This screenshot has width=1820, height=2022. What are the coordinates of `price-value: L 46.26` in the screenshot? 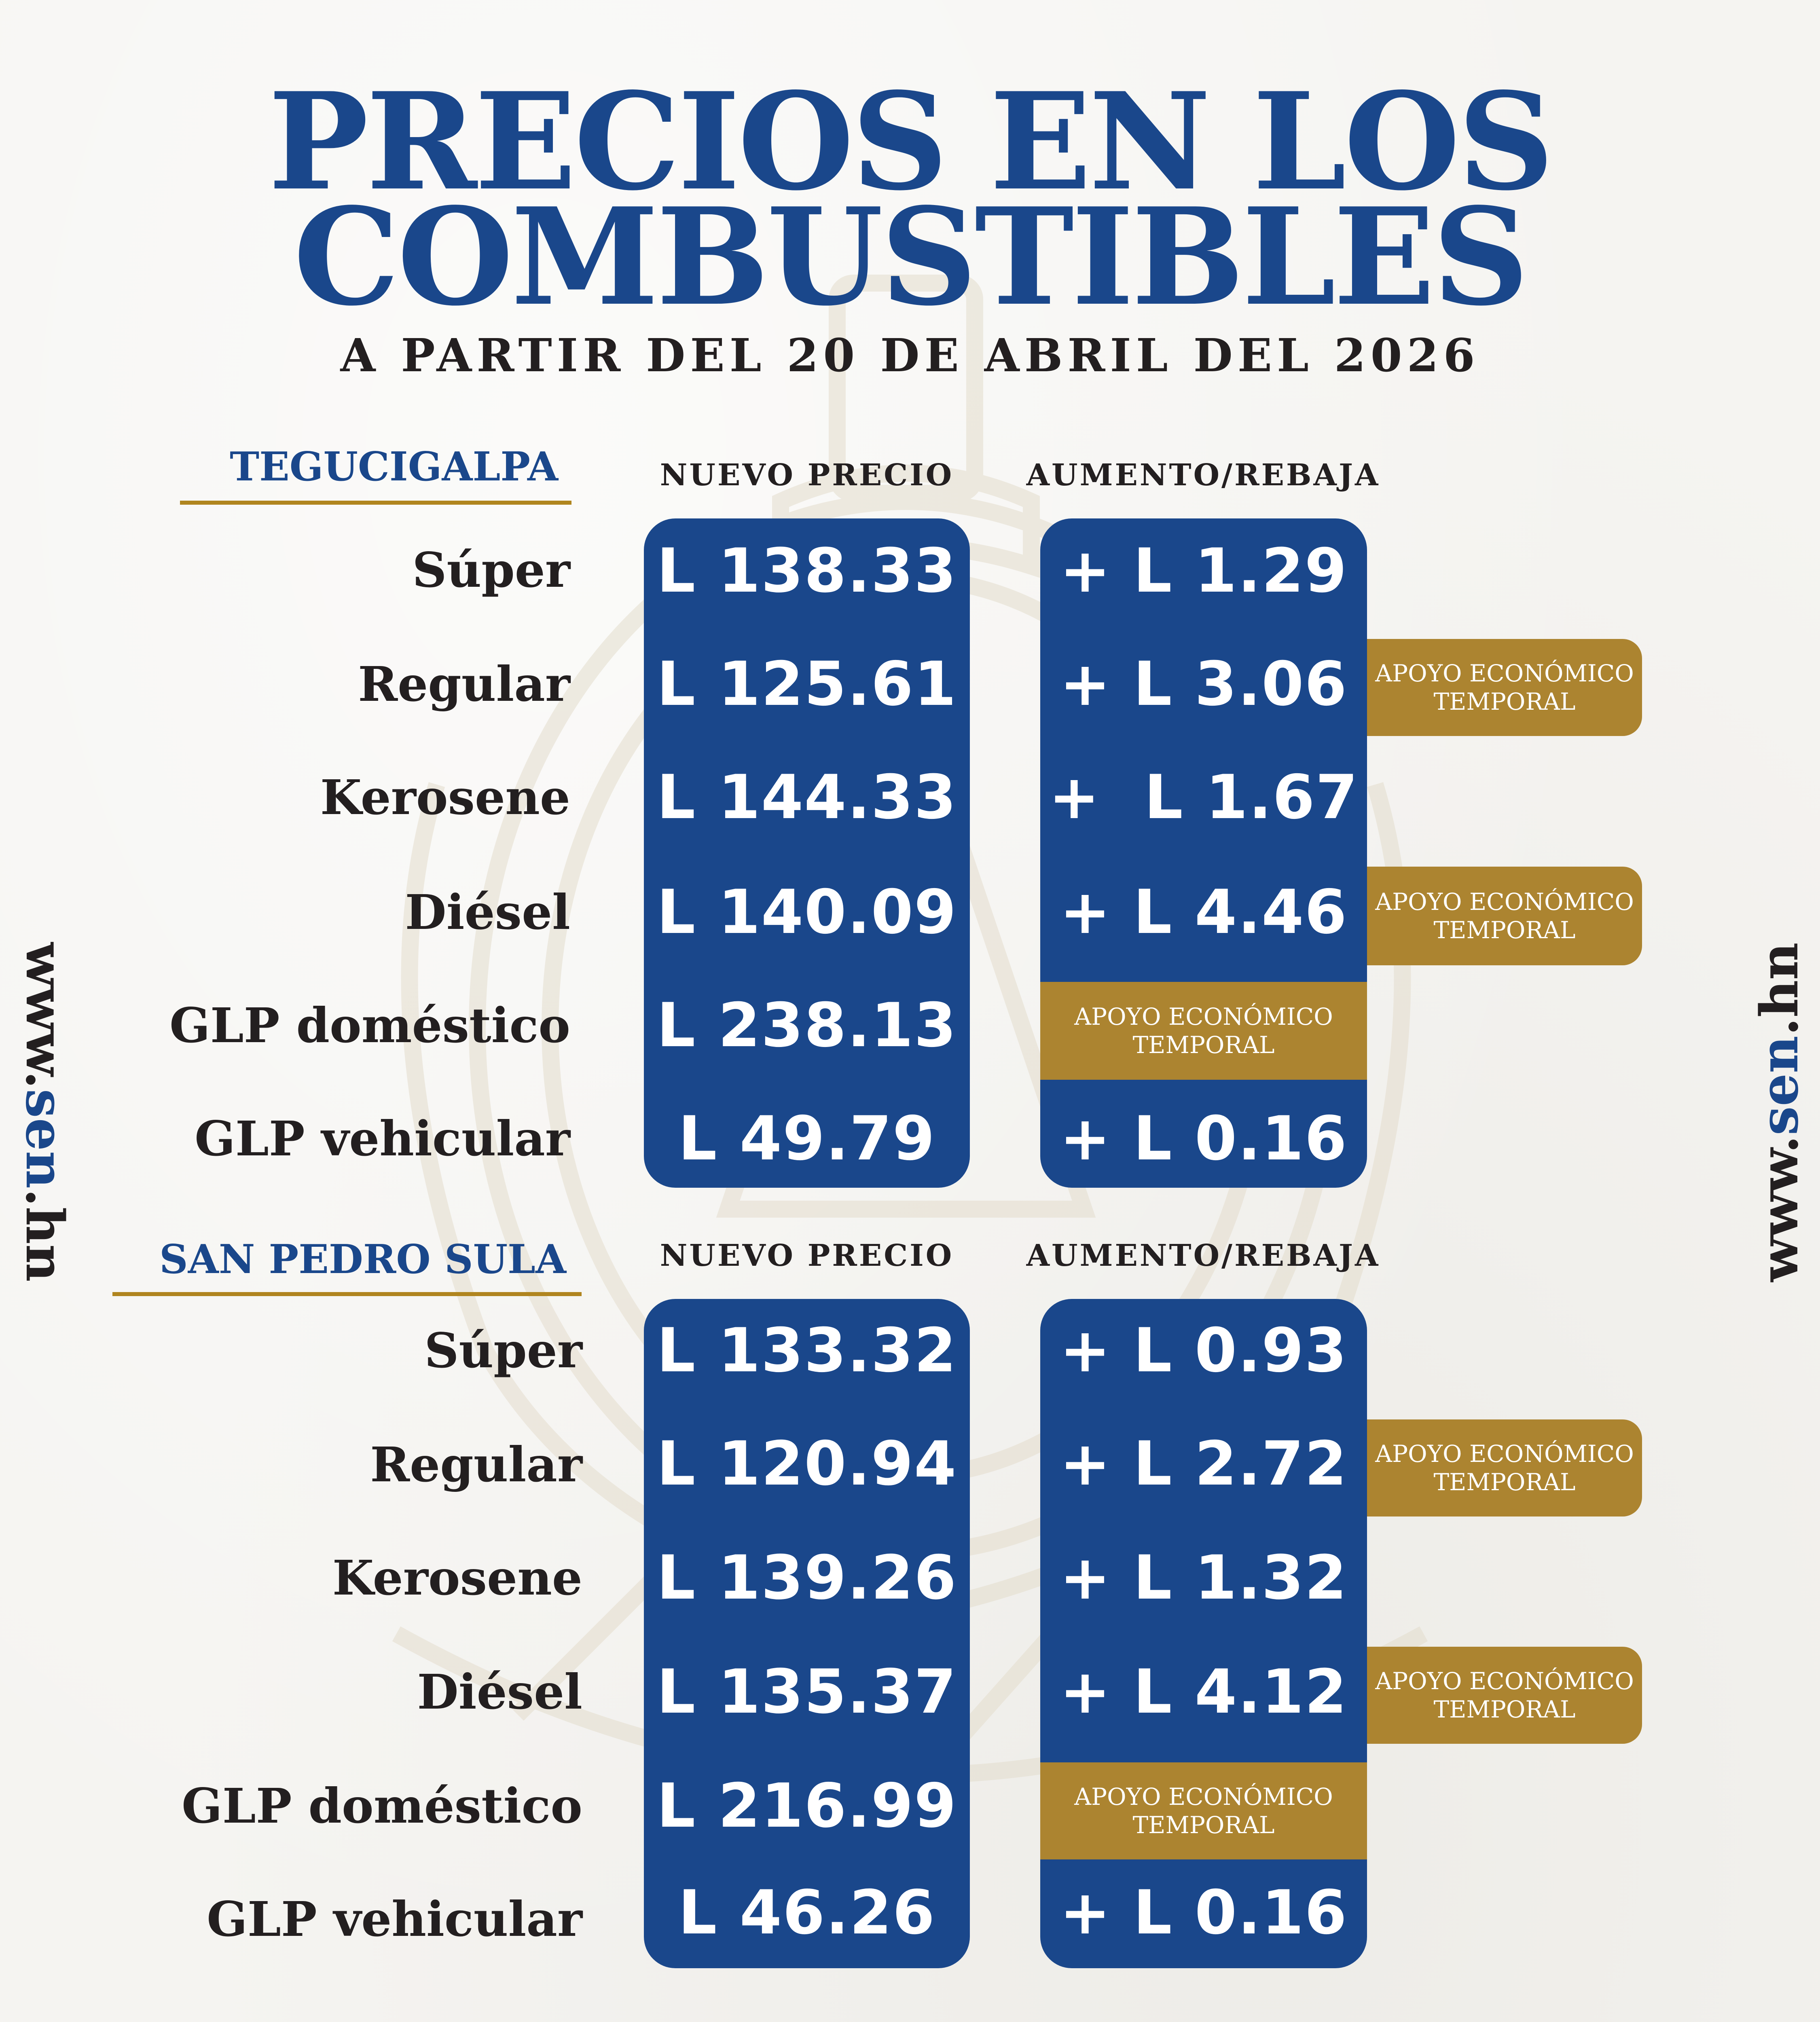 It's located at (807, 1913).